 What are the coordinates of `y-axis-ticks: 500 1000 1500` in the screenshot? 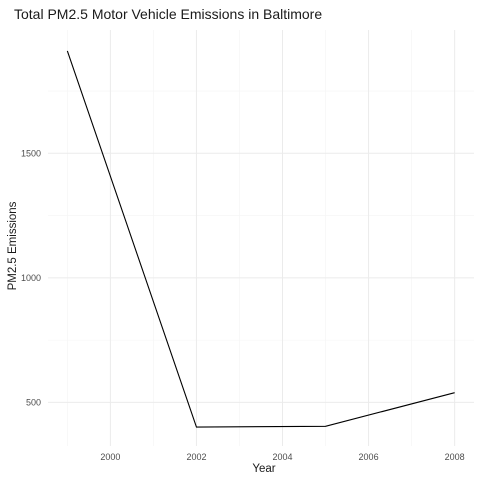 It's located at (31, 277).